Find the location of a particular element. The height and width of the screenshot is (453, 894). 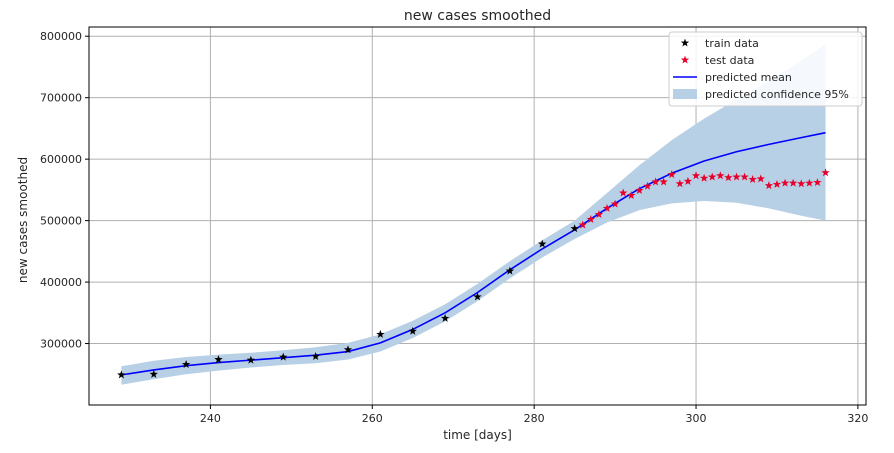

x-tick-label: 260 is located at coordinates (372, 418).